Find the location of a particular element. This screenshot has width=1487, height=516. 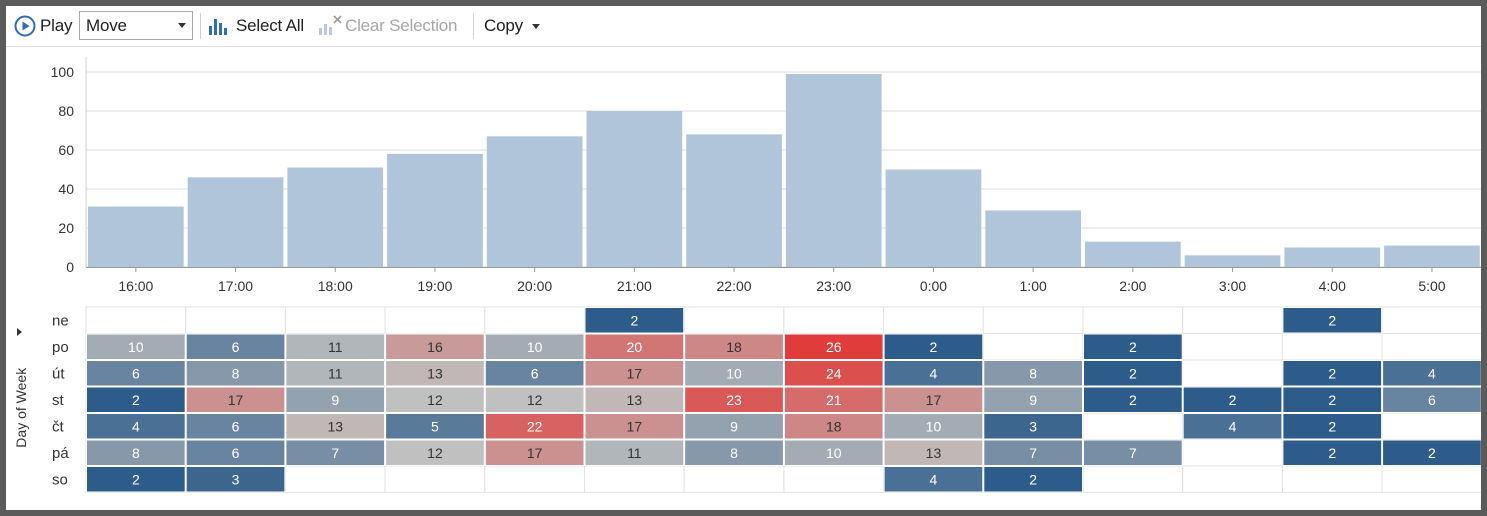

mode-select: Move is located at coordinates (136, 25).